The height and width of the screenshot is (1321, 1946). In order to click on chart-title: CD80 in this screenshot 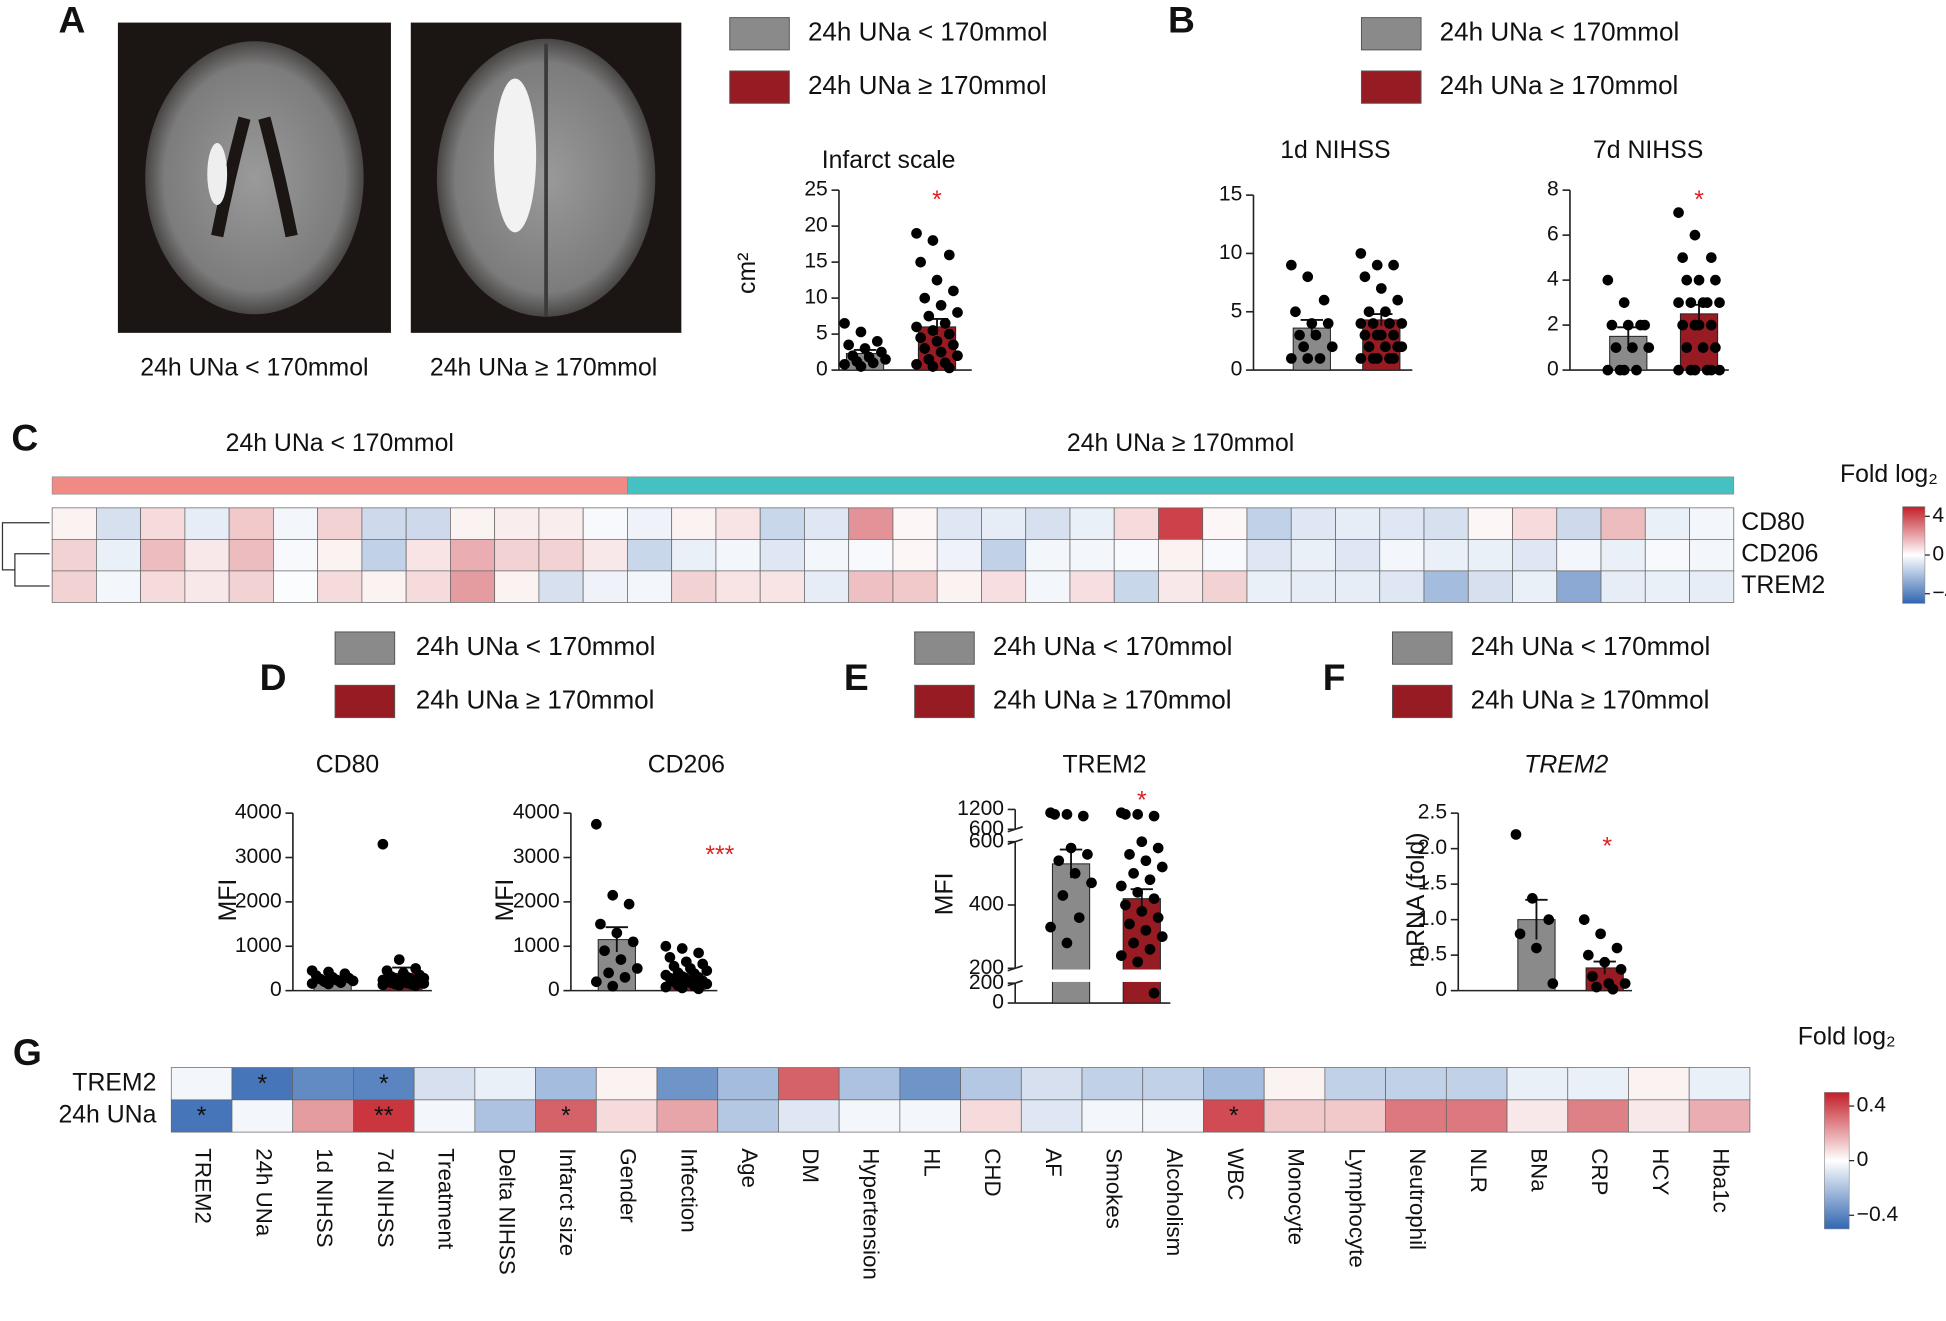, I will do `click(347, 765)`.